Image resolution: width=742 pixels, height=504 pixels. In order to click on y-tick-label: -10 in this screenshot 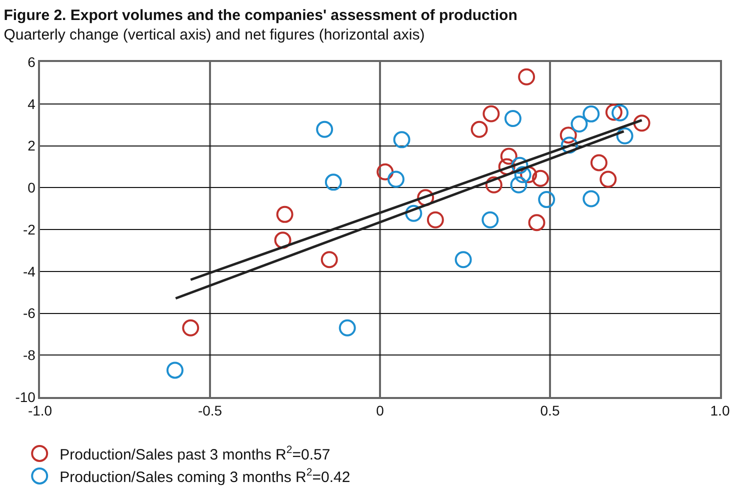, I will do `click(25, 396)`.